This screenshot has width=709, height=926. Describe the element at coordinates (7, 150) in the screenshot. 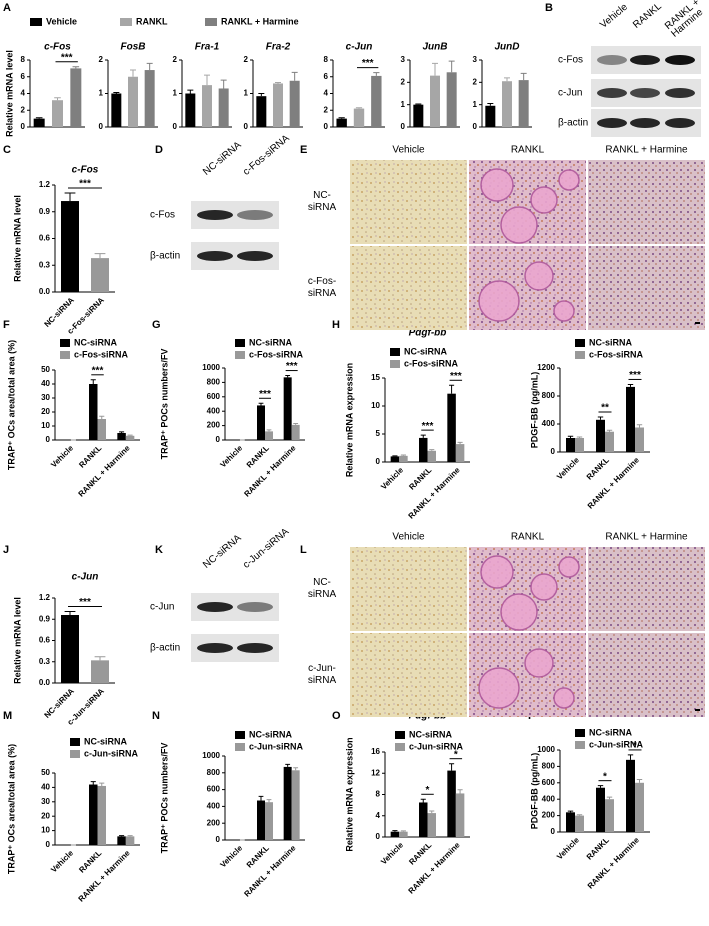

I see `panel-letter: C` at that location.